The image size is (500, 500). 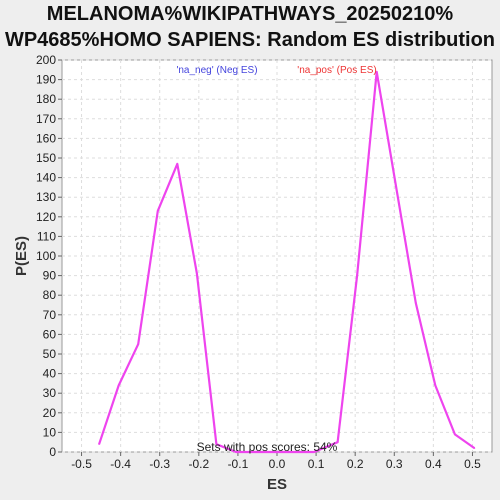 What do you see at coordinates (394, 464) in the screenshot?
I see `x-tick-label: 0.3` at bounding box center [394, 464].